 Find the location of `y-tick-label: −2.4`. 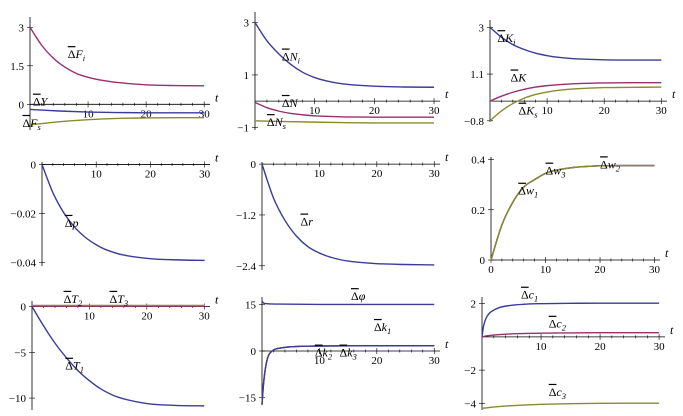

y-tick-label: −2.4 is located at coordinates (246, 267).